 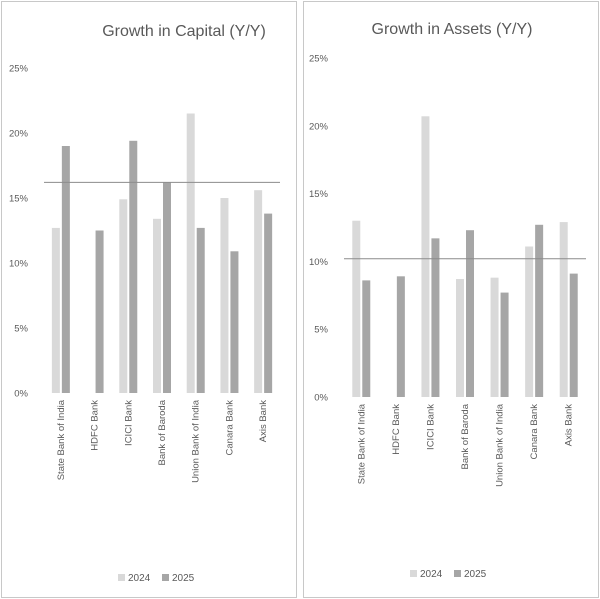 I want to click on chart-title: Growth in Assets (Y/Y), so click(x=452, y=29).